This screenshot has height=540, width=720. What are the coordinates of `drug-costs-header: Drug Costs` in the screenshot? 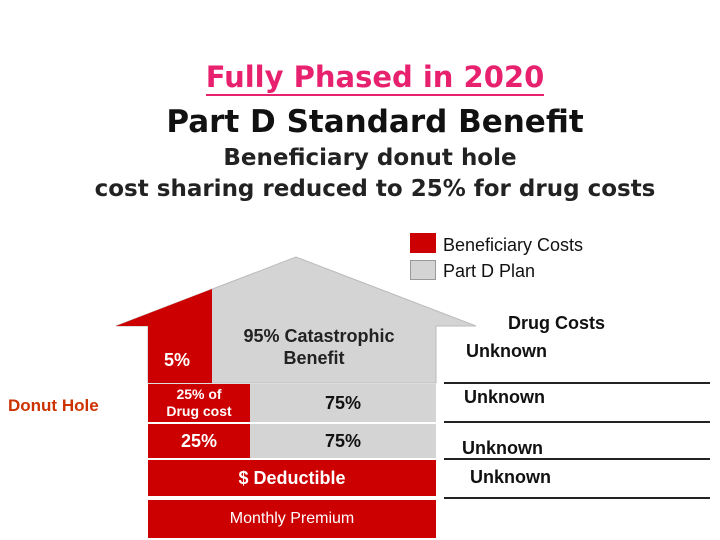 It's located at (557, 323).